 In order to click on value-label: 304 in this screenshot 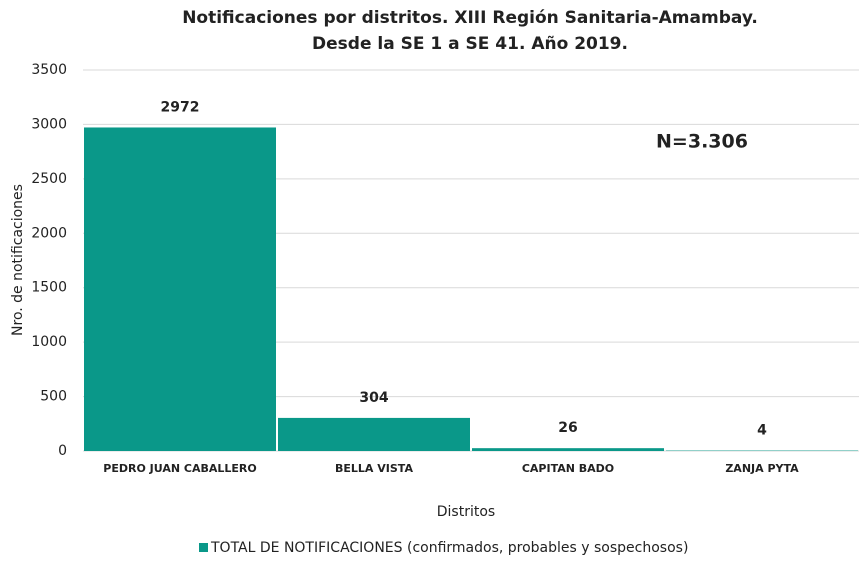, I will do `click(373, 398)`.